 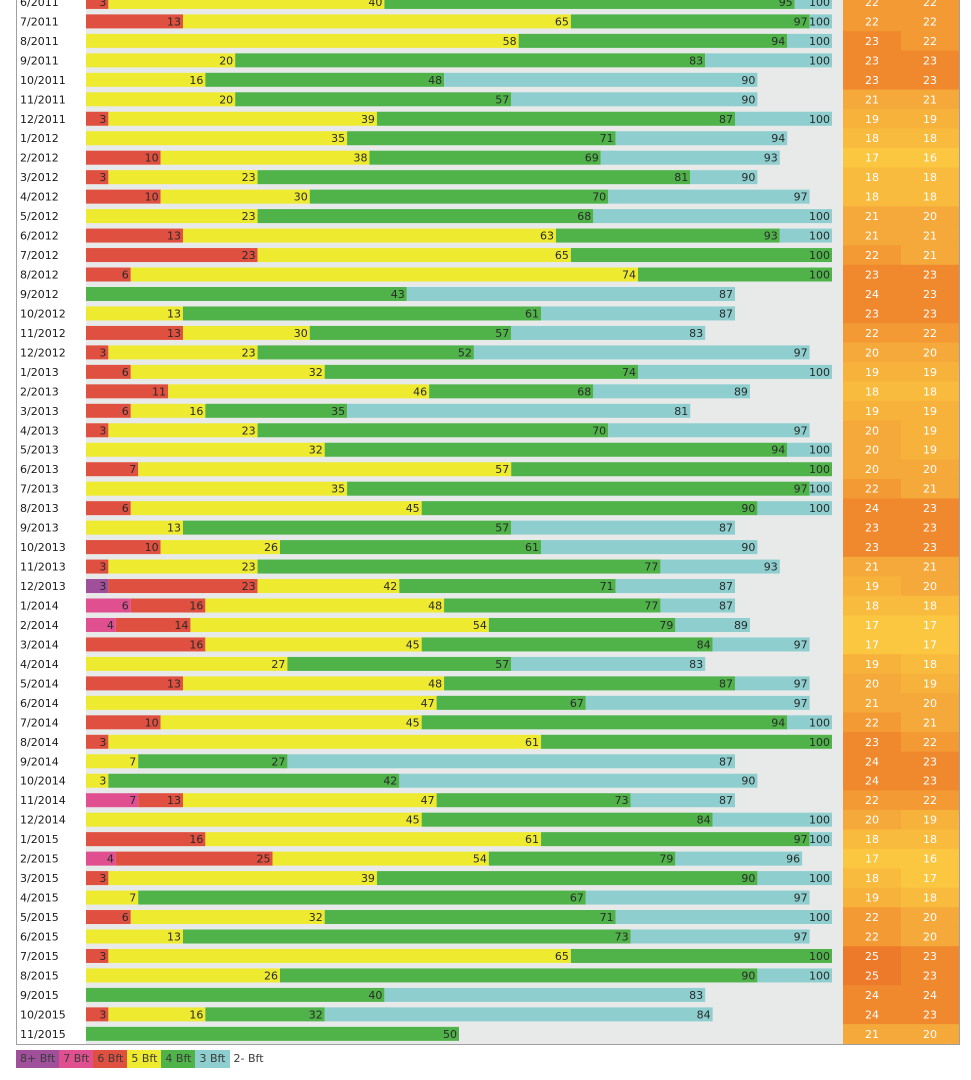 I want to click on table-row: 10/2014 3 42 90 24 23, so click(x=489, y=781).